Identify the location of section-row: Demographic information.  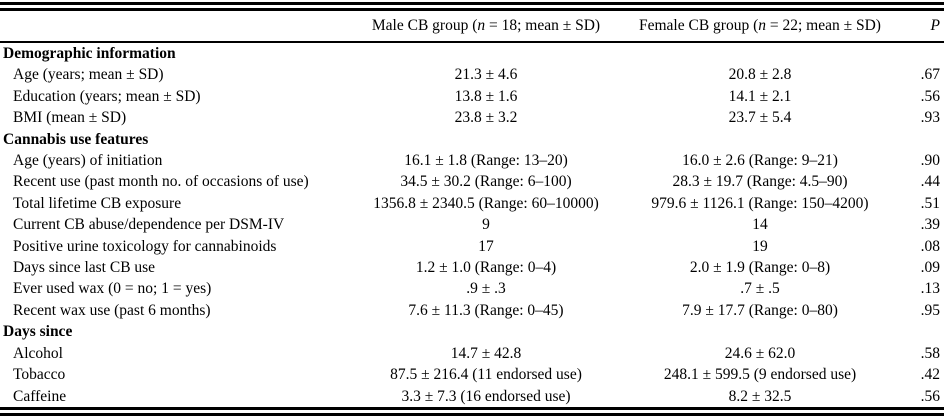
(472, 53).